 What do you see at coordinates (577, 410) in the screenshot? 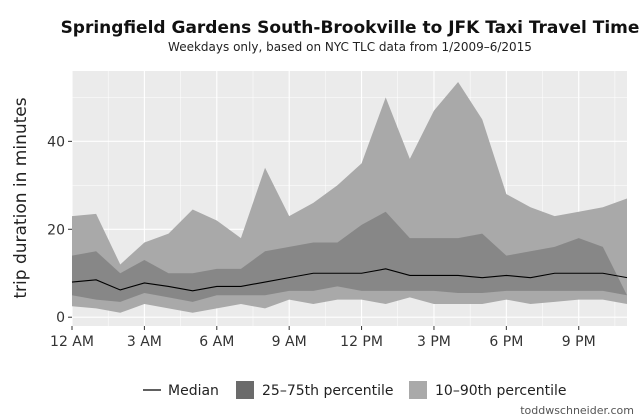
I see `credit-text: toddwschneider.com` at bounding box center [577, 410].